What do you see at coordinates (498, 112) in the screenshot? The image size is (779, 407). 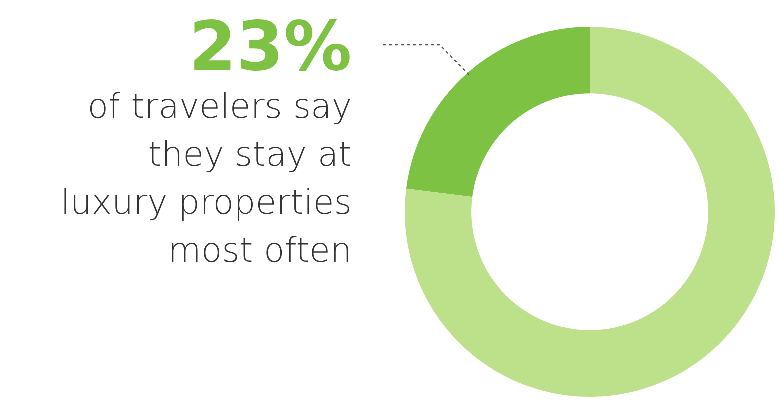 I see `donut-slice` at bounding box center [498, 112].